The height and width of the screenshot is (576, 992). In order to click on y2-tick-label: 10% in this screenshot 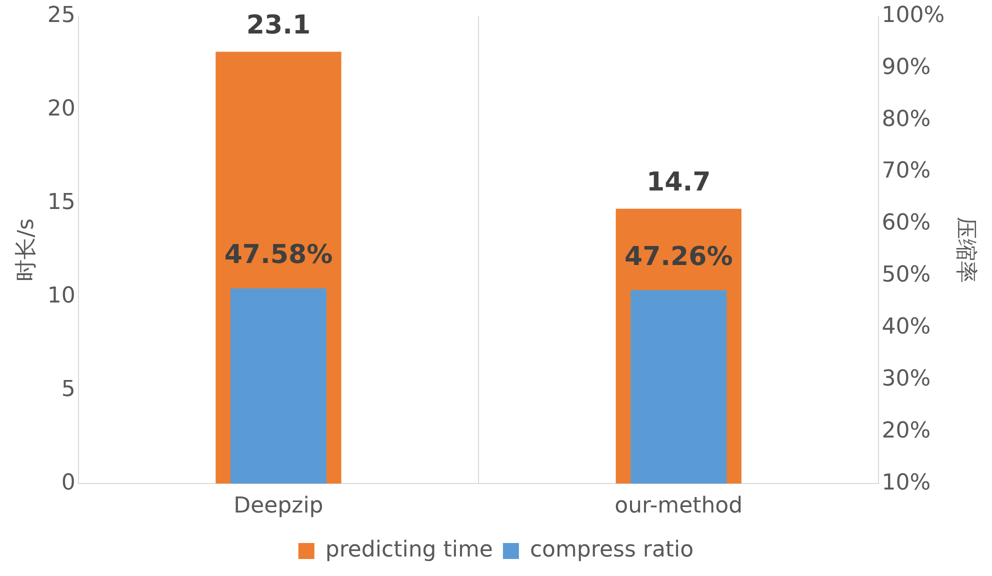, I will do `click(906, 483)`.